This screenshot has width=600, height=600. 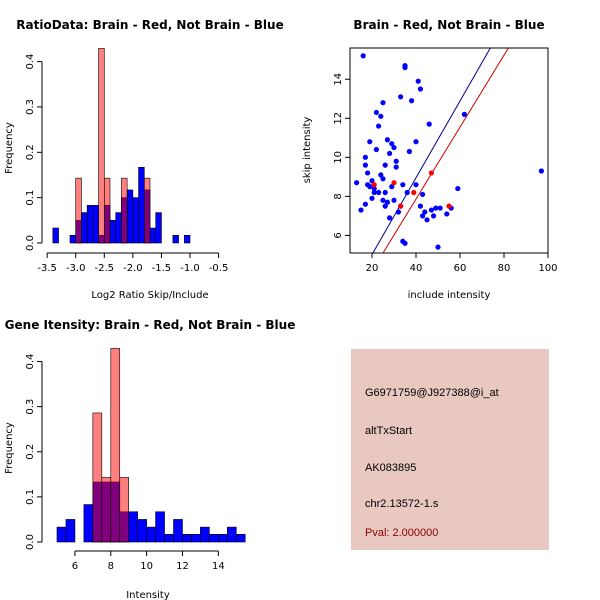 I want to click on not-brain-fit-line, so click(x=431, y=150).